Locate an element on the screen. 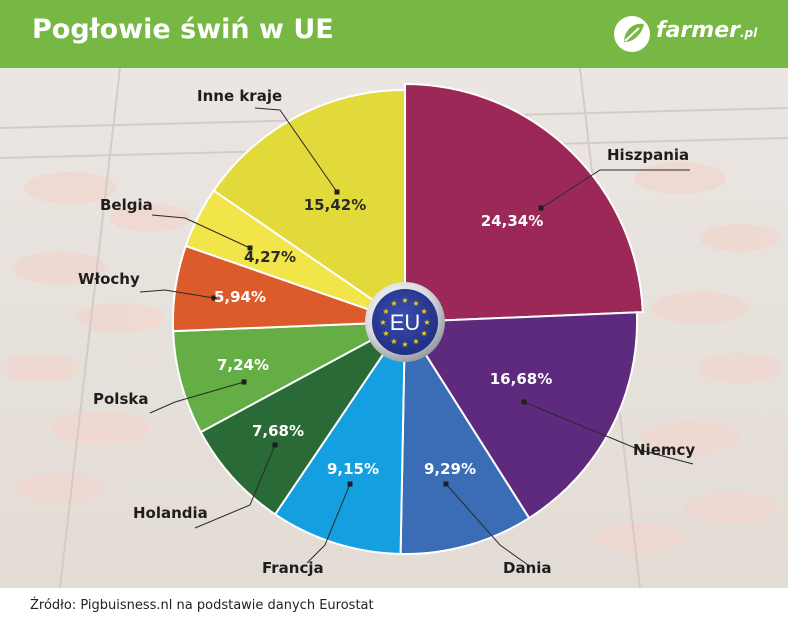 The width and height of the screenshot is (788, 627). category-label-wlochy: Włochy is located at coordinates (109, 279).